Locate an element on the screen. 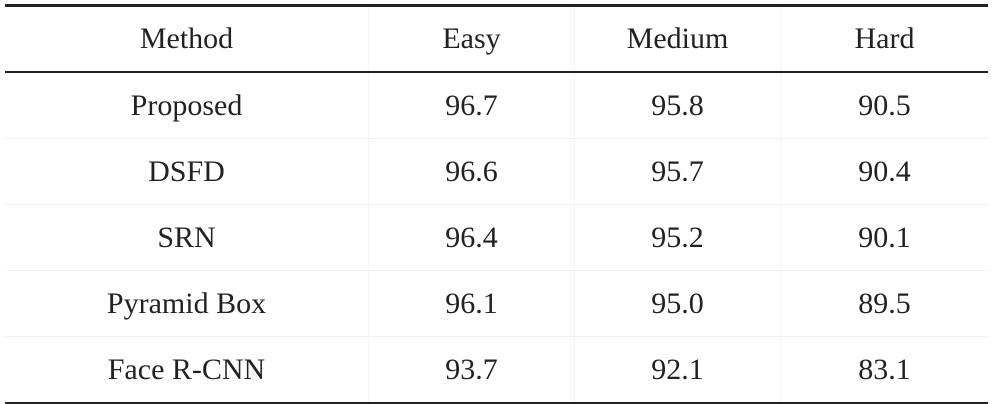  column-header: Method is located at coordinates (186, 38).